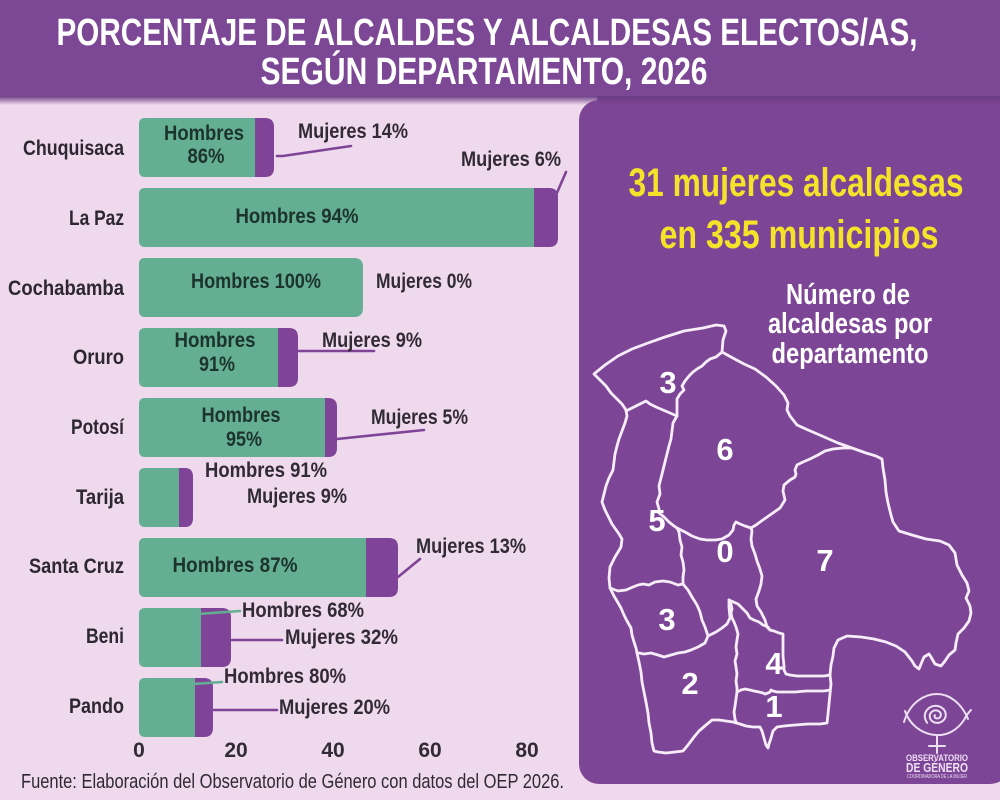 The height and width of the screenshot is (800, 1000). What do you see at coordinates (206, 156) in the screenshot?
I see `svg-text: 86%` at bounding box center [206, 156].